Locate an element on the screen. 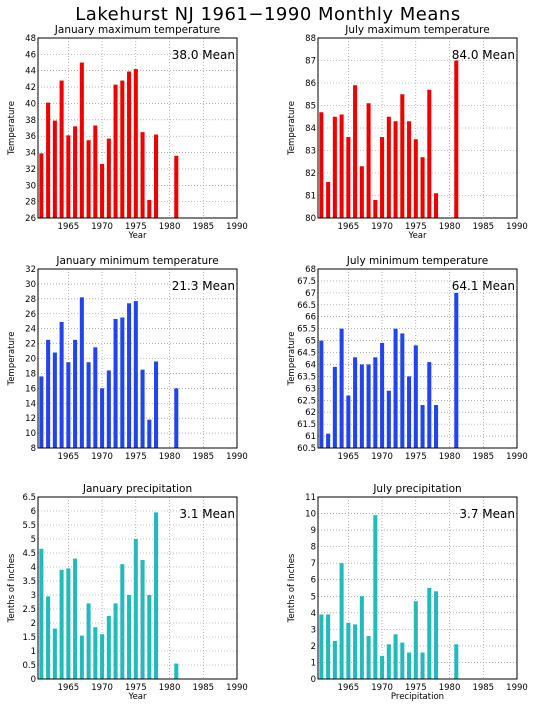  chart-6-ylabel: Tenths of Inches is located at coordinates (292, 588).